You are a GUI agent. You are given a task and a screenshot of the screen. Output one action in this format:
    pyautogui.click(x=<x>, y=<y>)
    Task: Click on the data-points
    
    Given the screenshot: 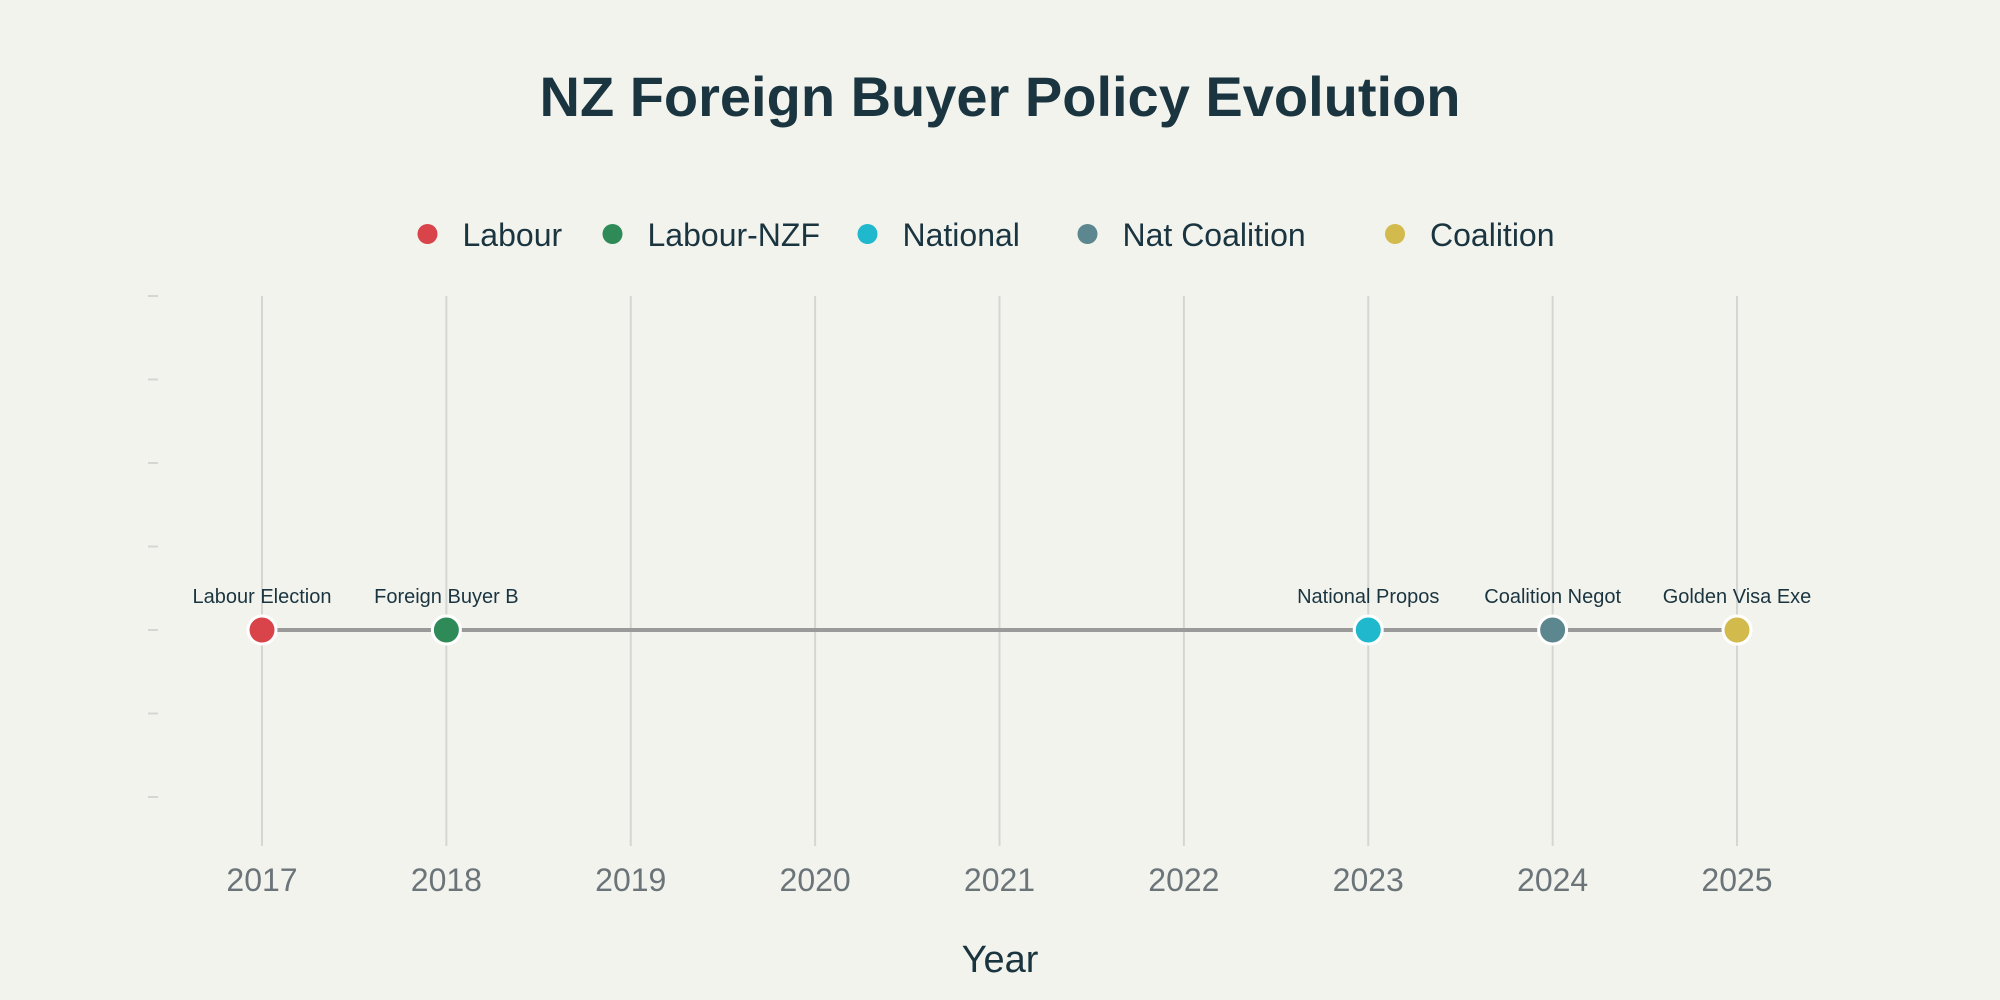 What is the action you would take?
    pyautogui.click(x=999, y=630)
    